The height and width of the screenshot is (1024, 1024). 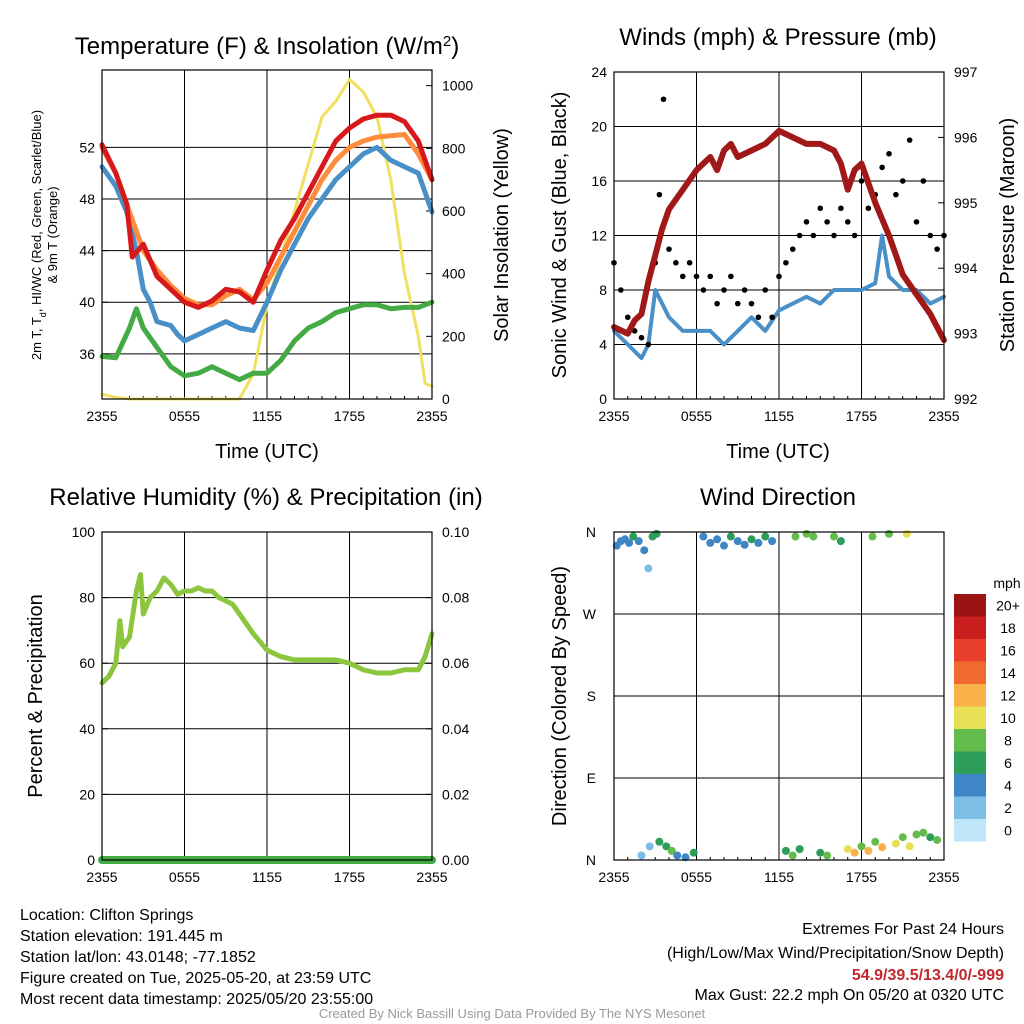 I want to click on left-tick-label: 40, so click(x=87, y=729).